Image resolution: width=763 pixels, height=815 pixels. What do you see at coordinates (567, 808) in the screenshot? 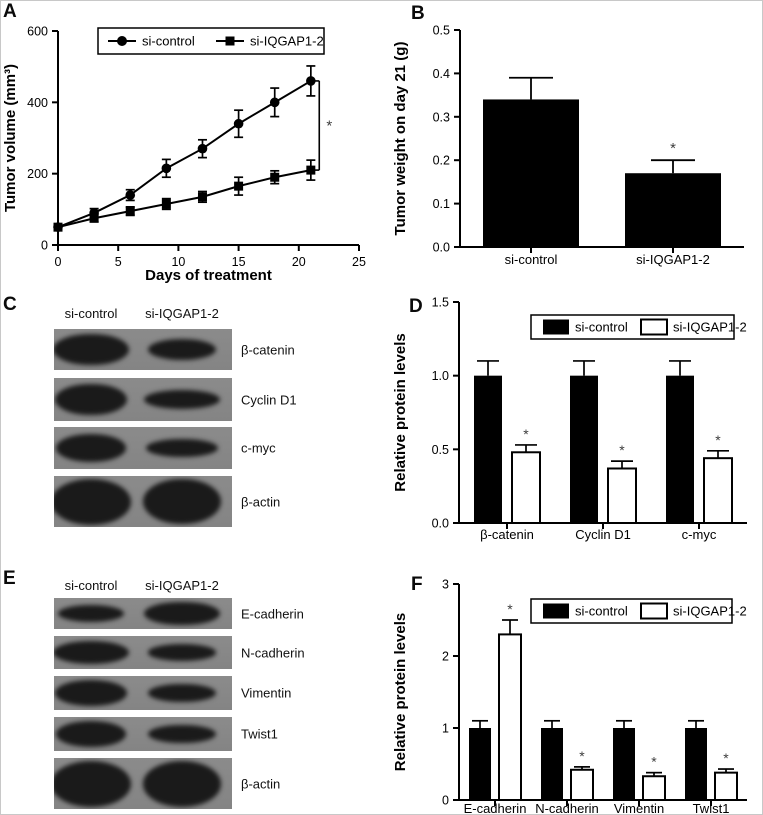
I see `category-label: N-cadherin` at bounding box center [567, 808].